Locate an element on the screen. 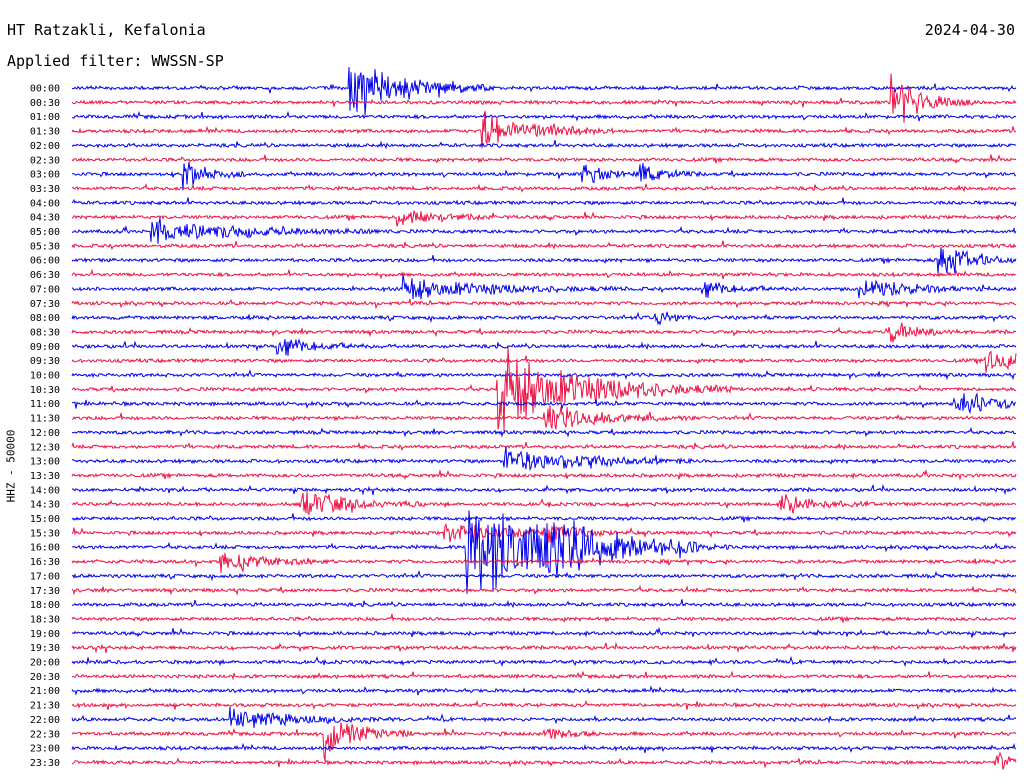 Image resolution: width=1024 pixels, height=780 pixels. row-time-label: 13:30 is located at coordinates (45, 476).